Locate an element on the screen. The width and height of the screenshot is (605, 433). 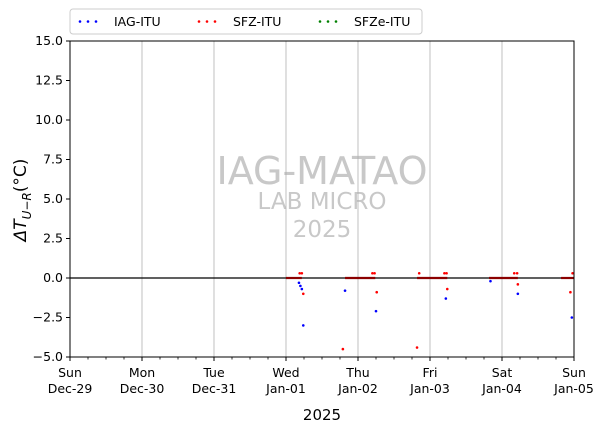
x-tick-date: Jan-01 is located at coordinates (285, 388).